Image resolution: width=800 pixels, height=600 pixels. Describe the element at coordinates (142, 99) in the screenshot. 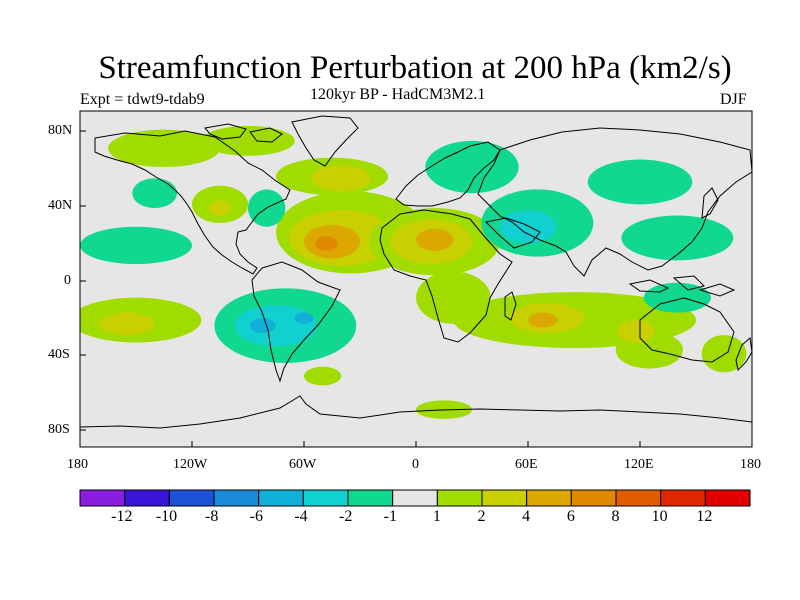

I see `experiment-label: Expt = tdwt9-tdab9` at that location.